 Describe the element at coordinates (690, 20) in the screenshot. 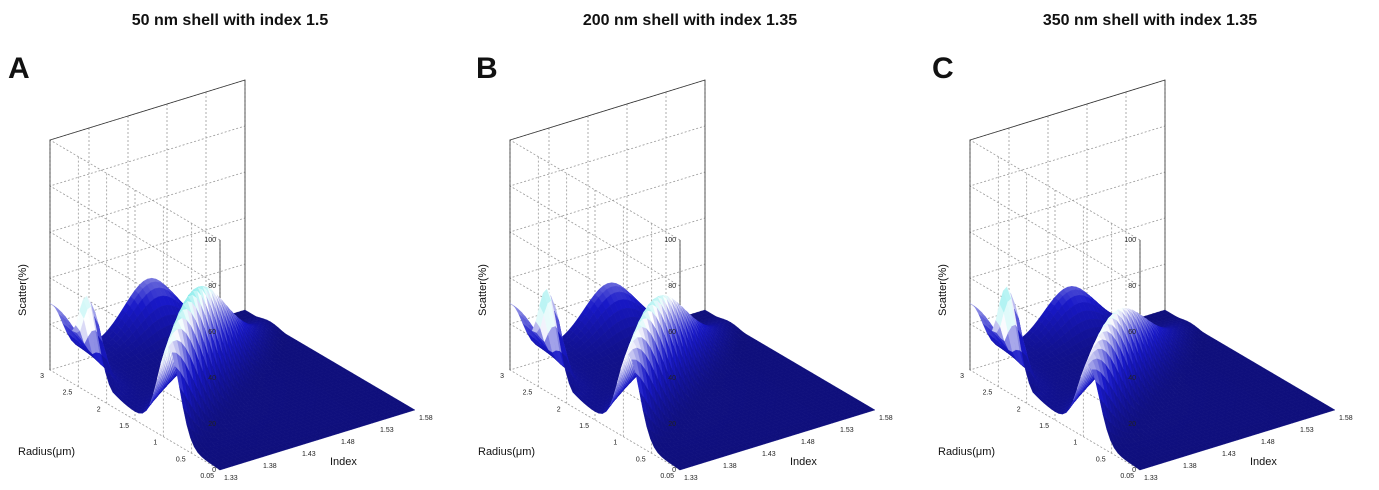

I see `panel-title: 200 nm shell with index 1.35` at that location.